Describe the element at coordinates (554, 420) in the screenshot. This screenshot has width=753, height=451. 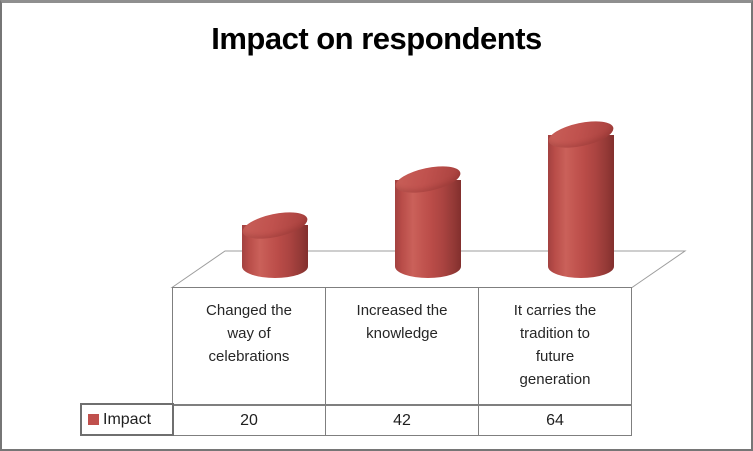
I see `value-cell-3: 64` at that location.